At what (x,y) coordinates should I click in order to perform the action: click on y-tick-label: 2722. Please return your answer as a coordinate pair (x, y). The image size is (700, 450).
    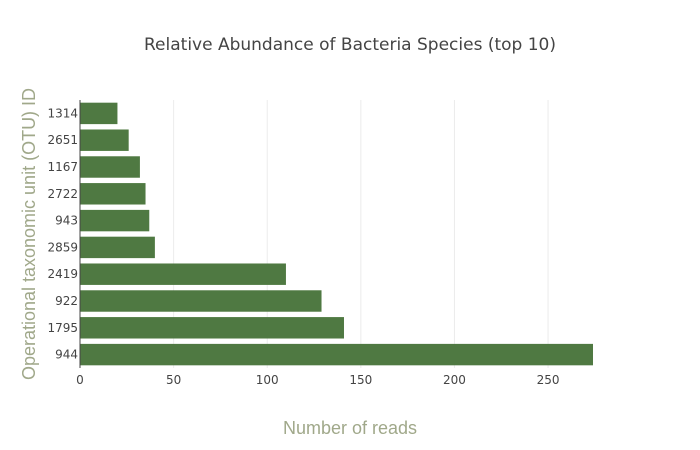
    Looking at the image, I should click on (62, 194).